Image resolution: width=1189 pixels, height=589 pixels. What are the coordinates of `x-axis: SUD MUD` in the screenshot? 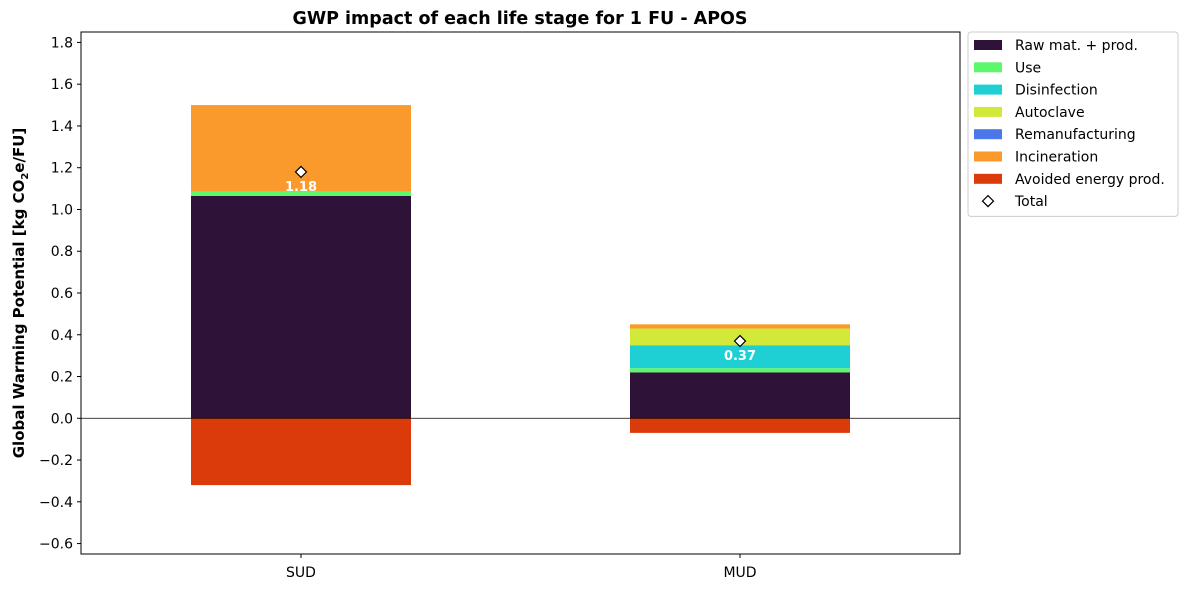 It's located at (521, 567).